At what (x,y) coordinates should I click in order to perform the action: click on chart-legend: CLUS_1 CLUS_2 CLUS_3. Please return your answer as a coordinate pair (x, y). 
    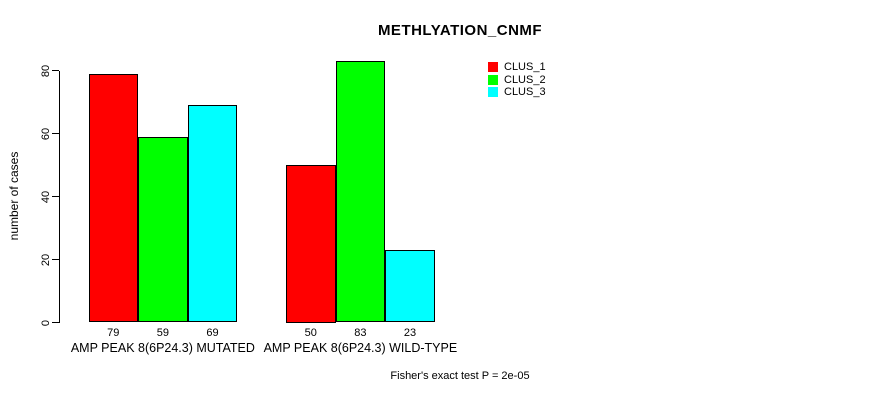
    Looking at the image, I should click on (517, 79).